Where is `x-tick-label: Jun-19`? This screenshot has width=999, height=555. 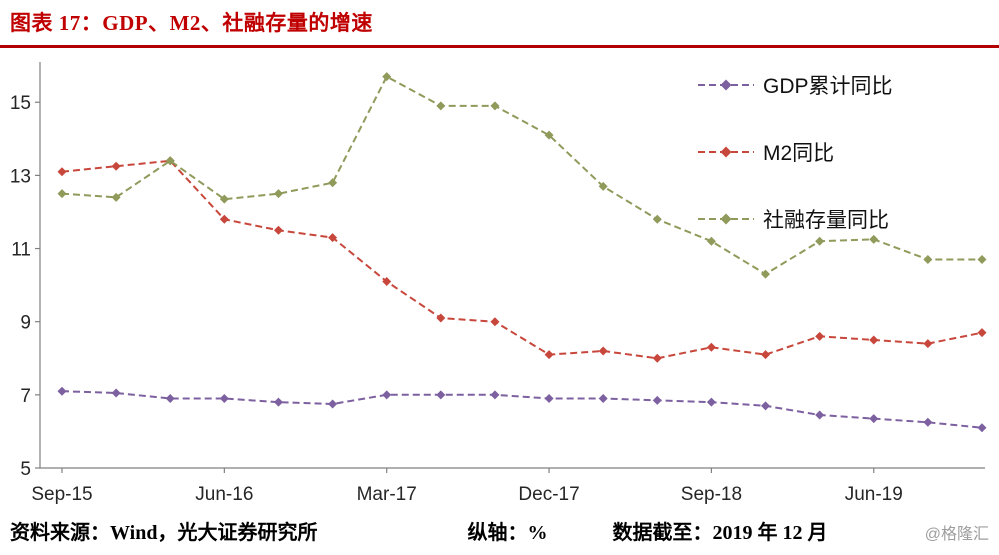 x-tick-label: Jun-19 is located at coordinates (874, 494).